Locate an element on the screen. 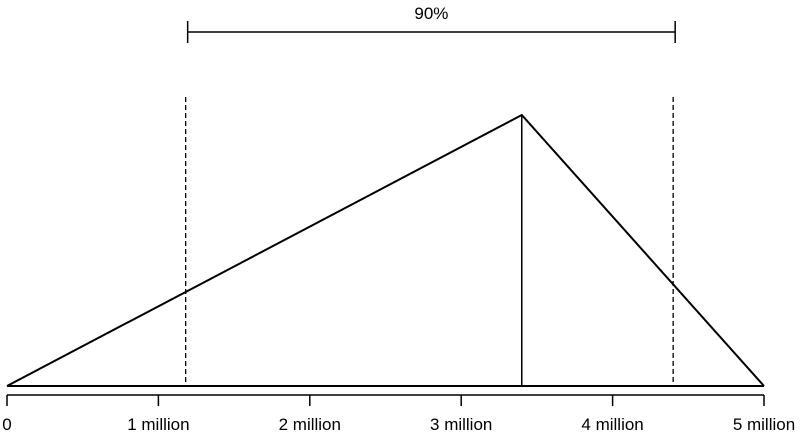  x-tick-label: 5 million is located at coordinates (764, 424).